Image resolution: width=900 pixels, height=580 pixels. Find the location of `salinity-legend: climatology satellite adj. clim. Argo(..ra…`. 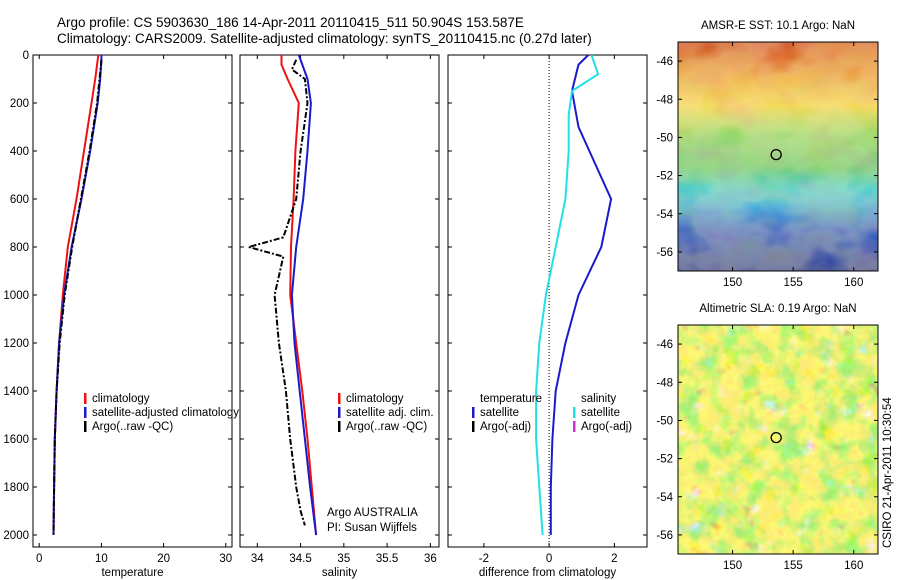

salinity-legend: climatology satellite adj. clim. Argo(..ra… is located at coordinates (386, 413).